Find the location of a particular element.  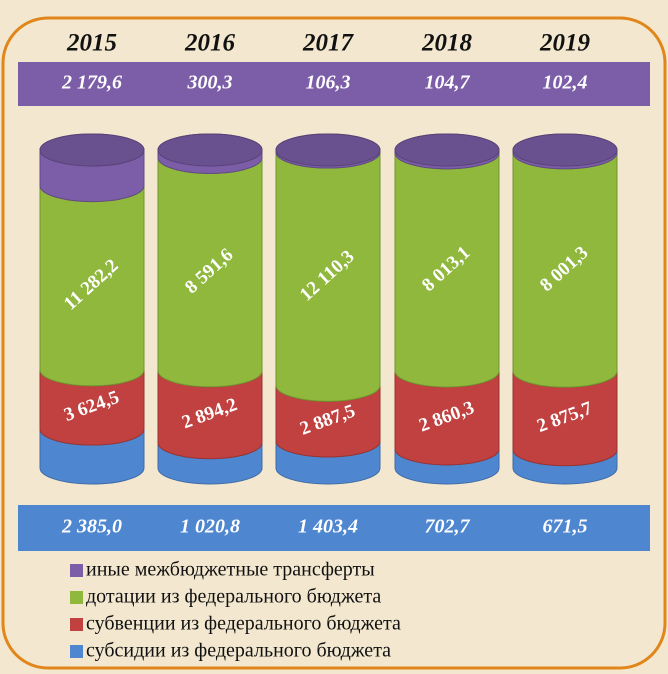

value-label: 1 020,8 is located at coordinates (210, 527).